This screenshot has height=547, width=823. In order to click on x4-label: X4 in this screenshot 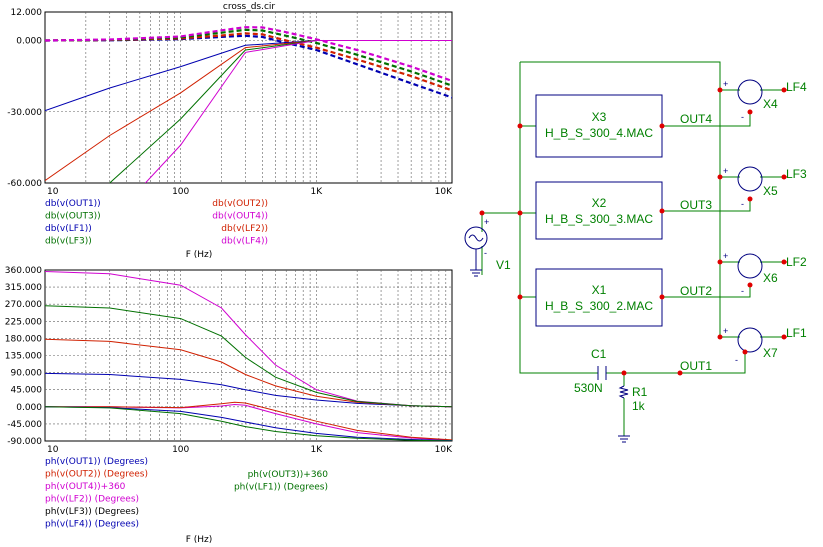, I will do `click(770, 104)`.